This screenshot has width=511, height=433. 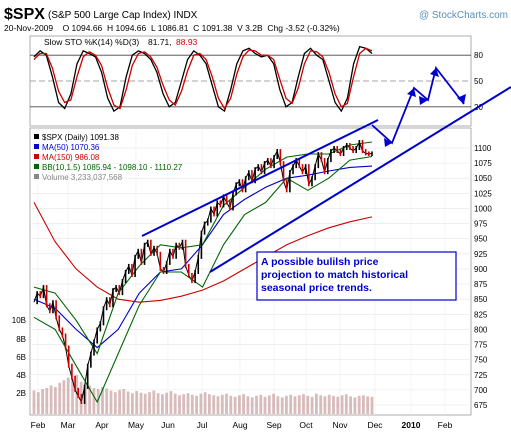 I want to click on x-tick-label: Mar, so click(x=68, y=425).